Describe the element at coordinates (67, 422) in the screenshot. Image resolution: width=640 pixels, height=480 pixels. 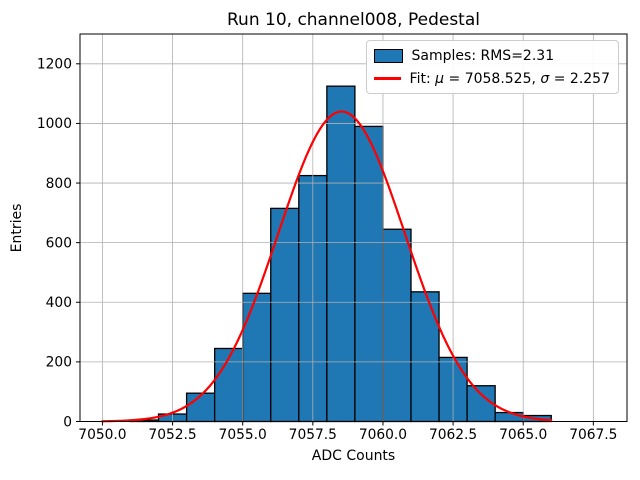
I see `y-tick-label: 0` at that location.